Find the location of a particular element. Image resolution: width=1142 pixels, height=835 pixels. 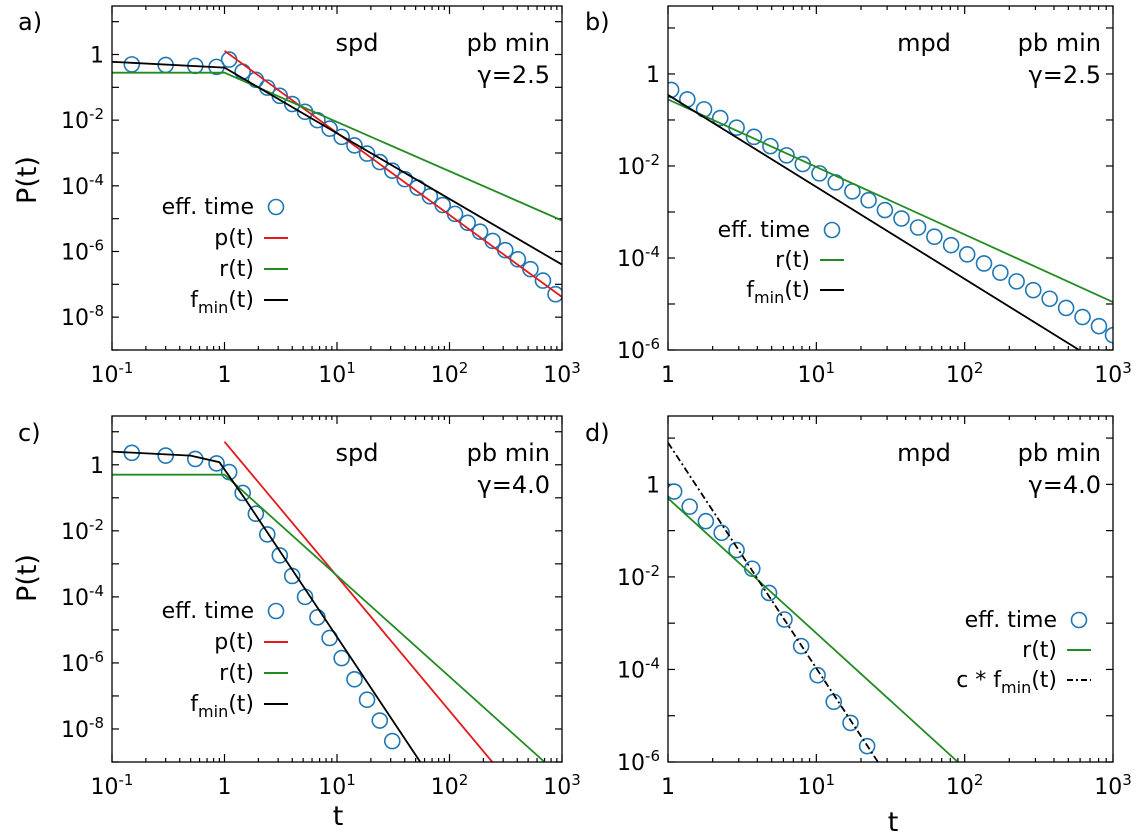

y-axis-label-bottom: P(t) is located at coordinates (27, 578).